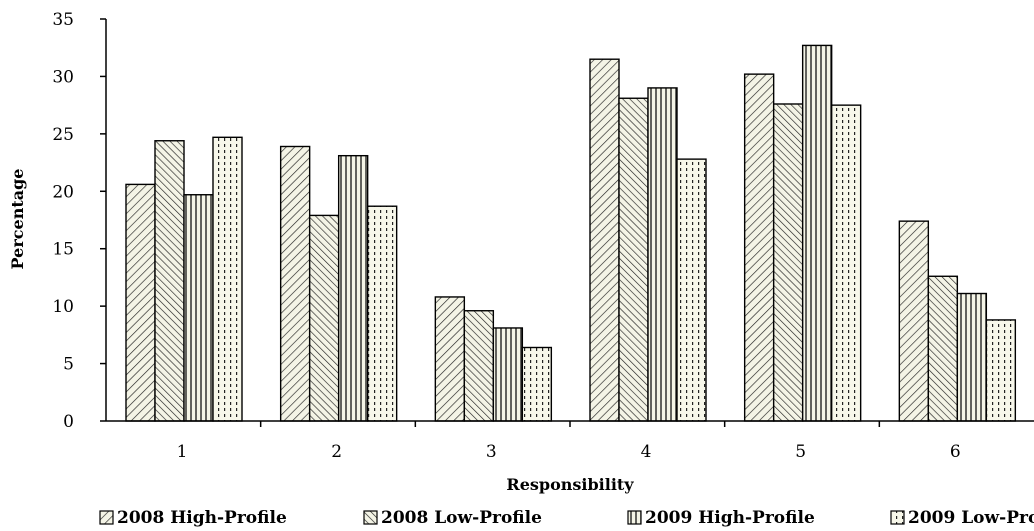 This screenshot has height=531, width=1034. Describe the element at coordinates (569, 441) in the screenshot. I see `x-axis: 1 2 3 4 5 6` at that location.